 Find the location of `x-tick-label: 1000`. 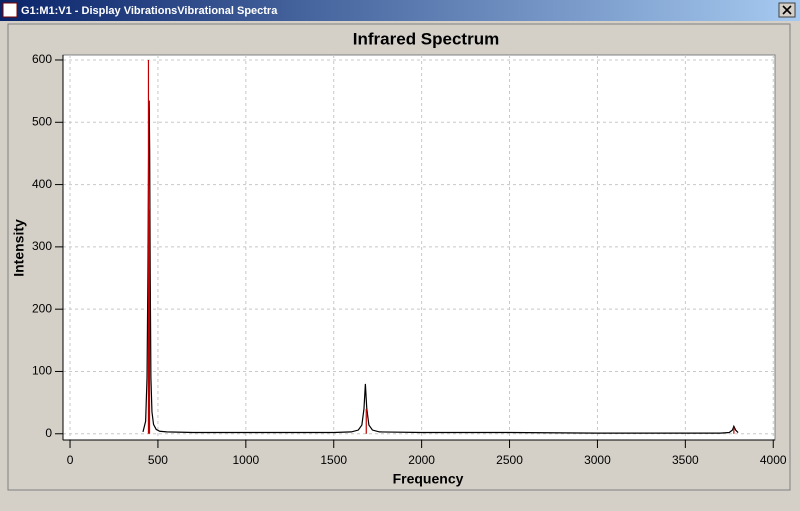

x-tick-label: 1000 is located at coordinates (245, 460).